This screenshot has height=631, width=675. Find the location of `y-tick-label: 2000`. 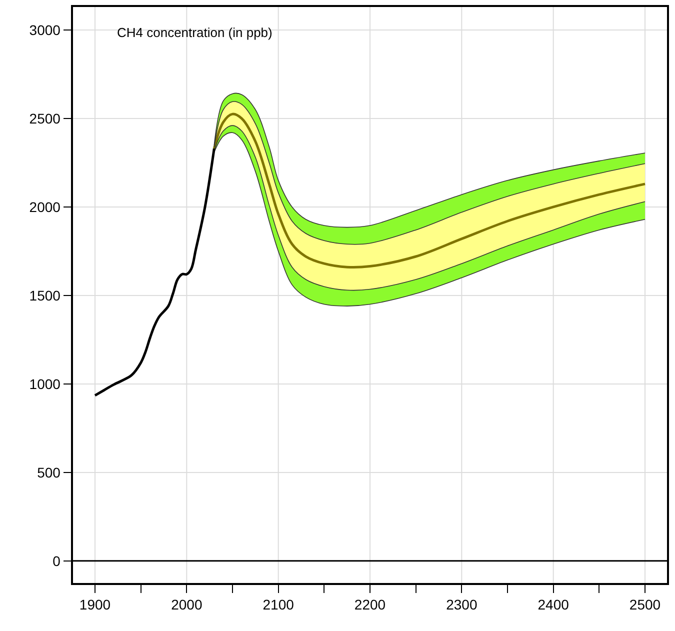

y-tick-label: 2000 is located at coordinates (45, 206).